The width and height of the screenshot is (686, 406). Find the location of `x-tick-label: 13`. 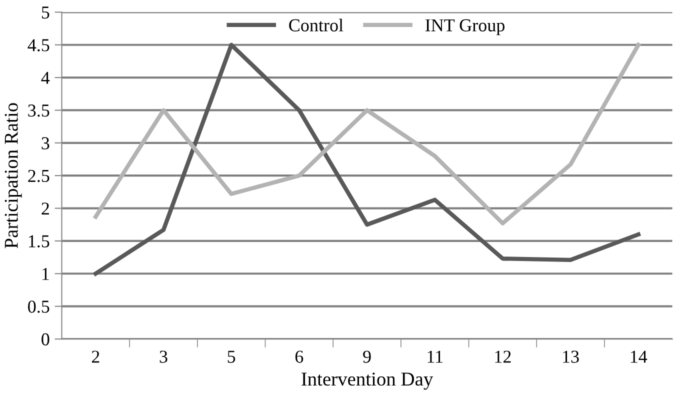

x-tick-label: 13 is located at coordinates (571, 356).